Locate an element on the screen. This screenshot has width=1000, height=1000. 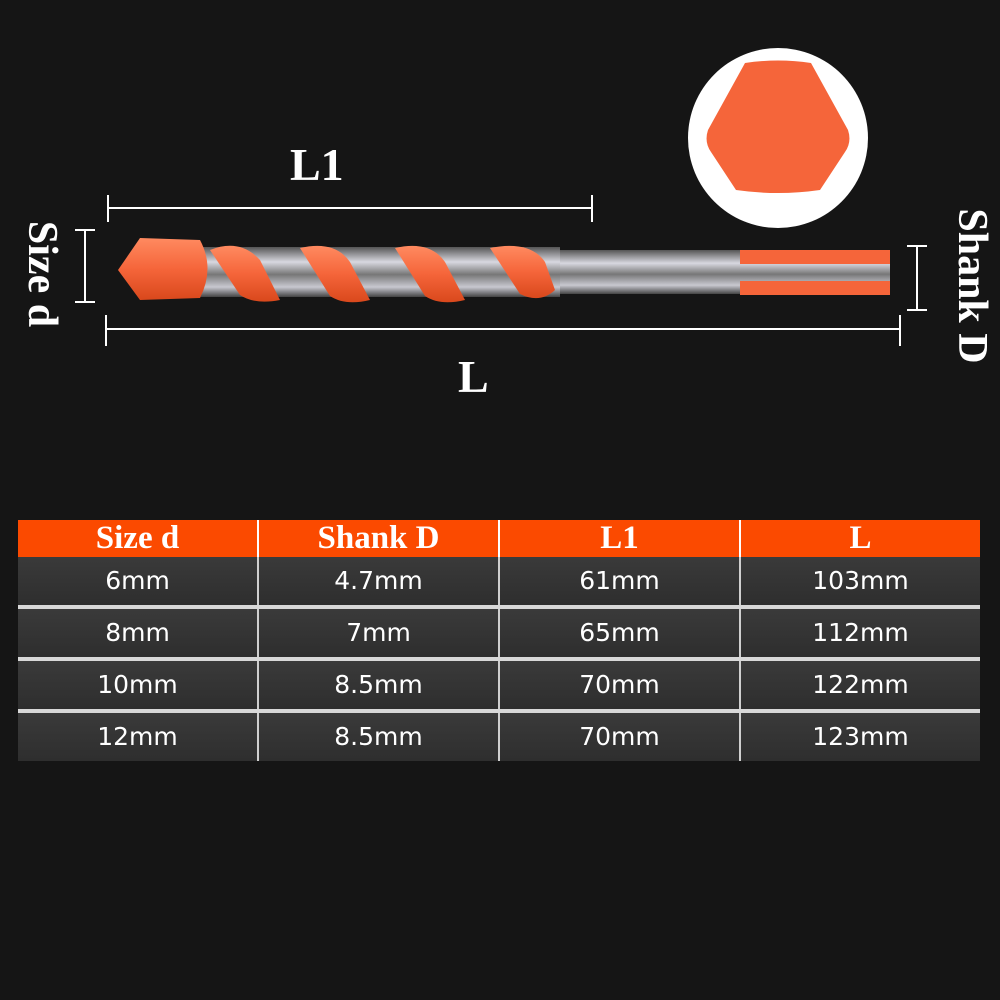
cross-section-badge is located at coordinates (778, 138).